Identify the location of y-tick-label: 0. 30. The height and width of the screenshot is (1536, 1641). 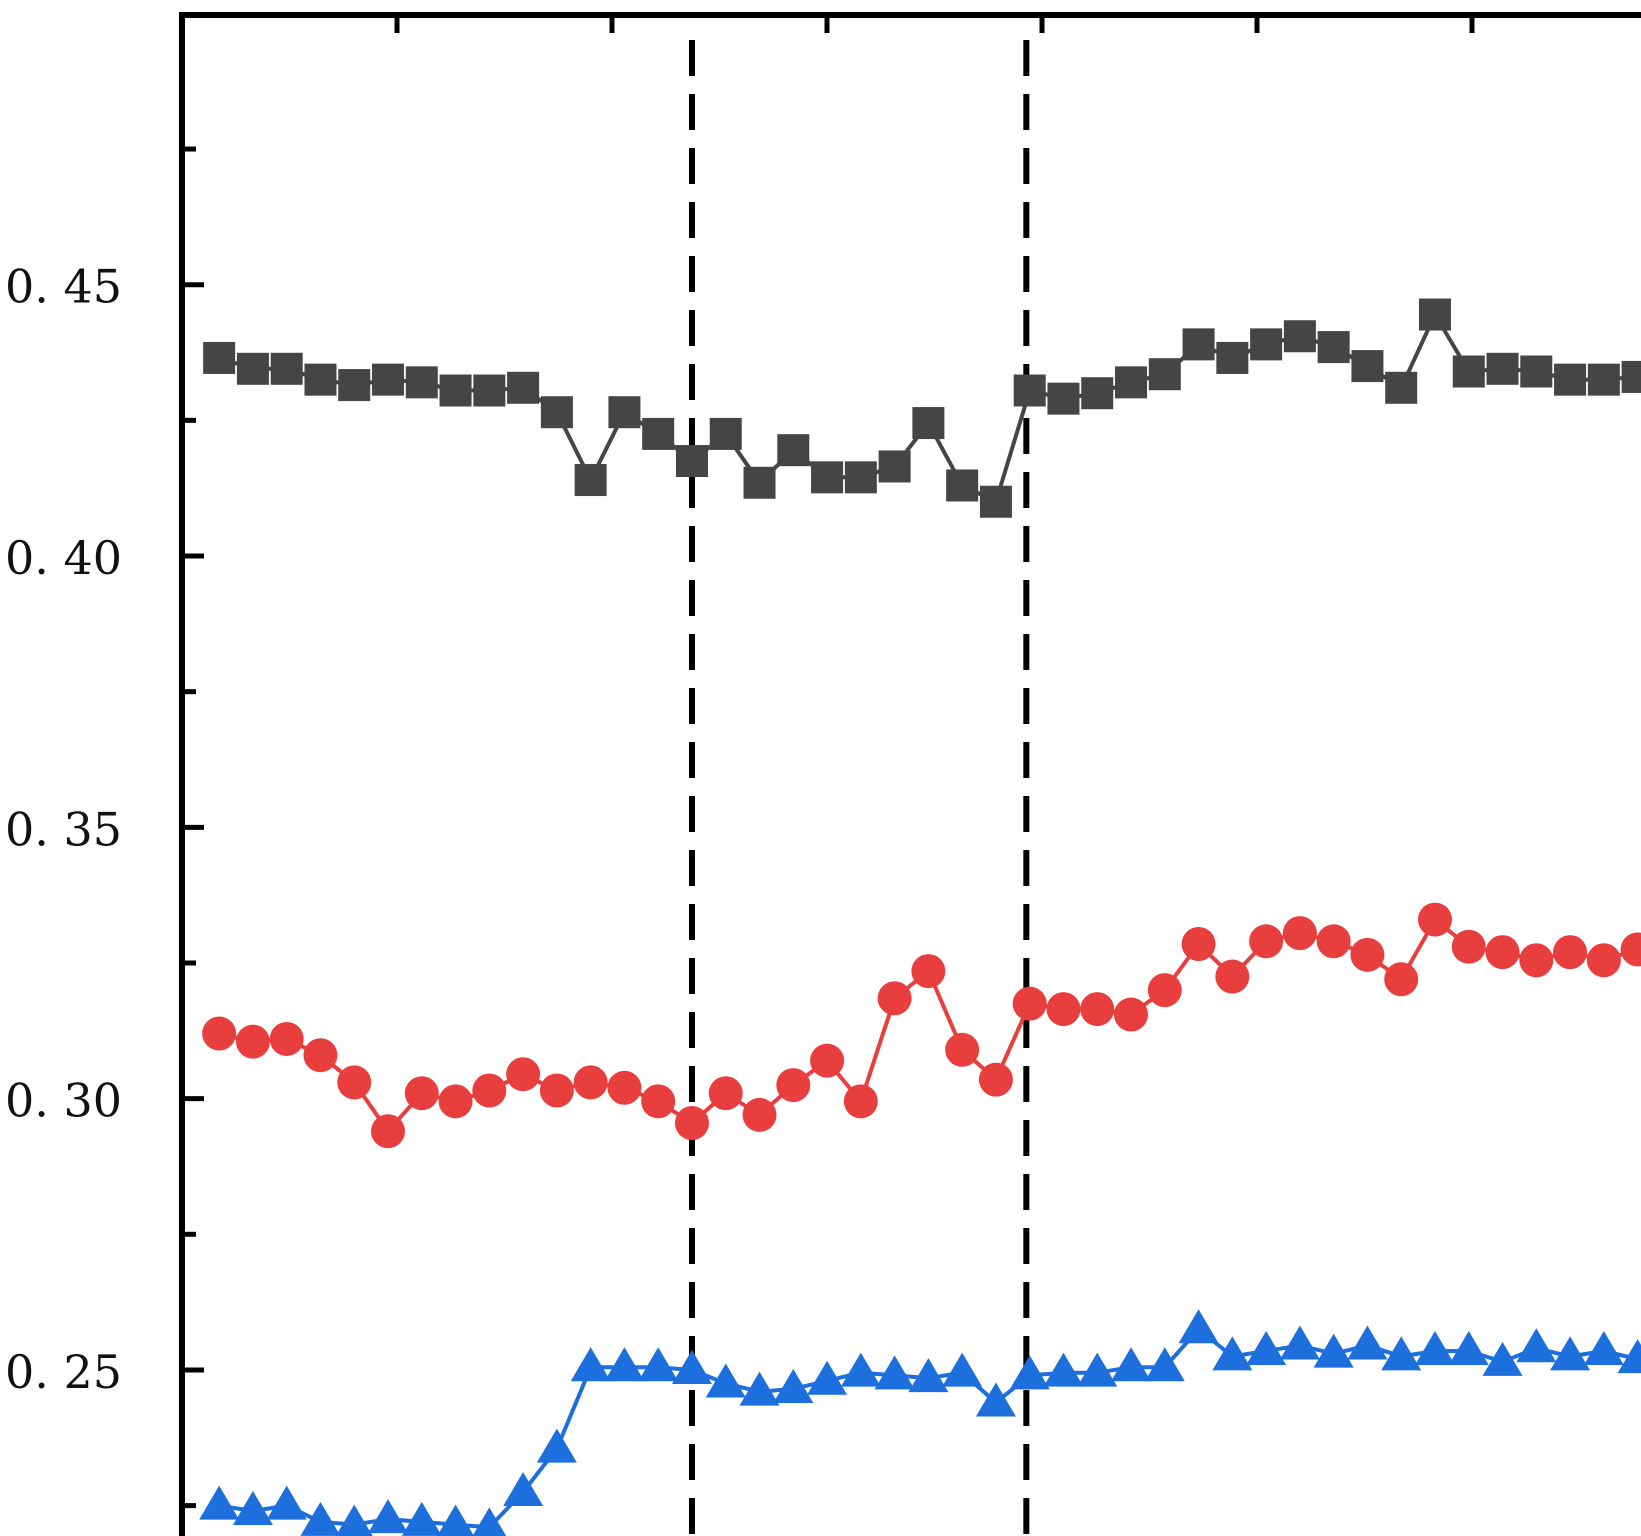
(63, 1101).